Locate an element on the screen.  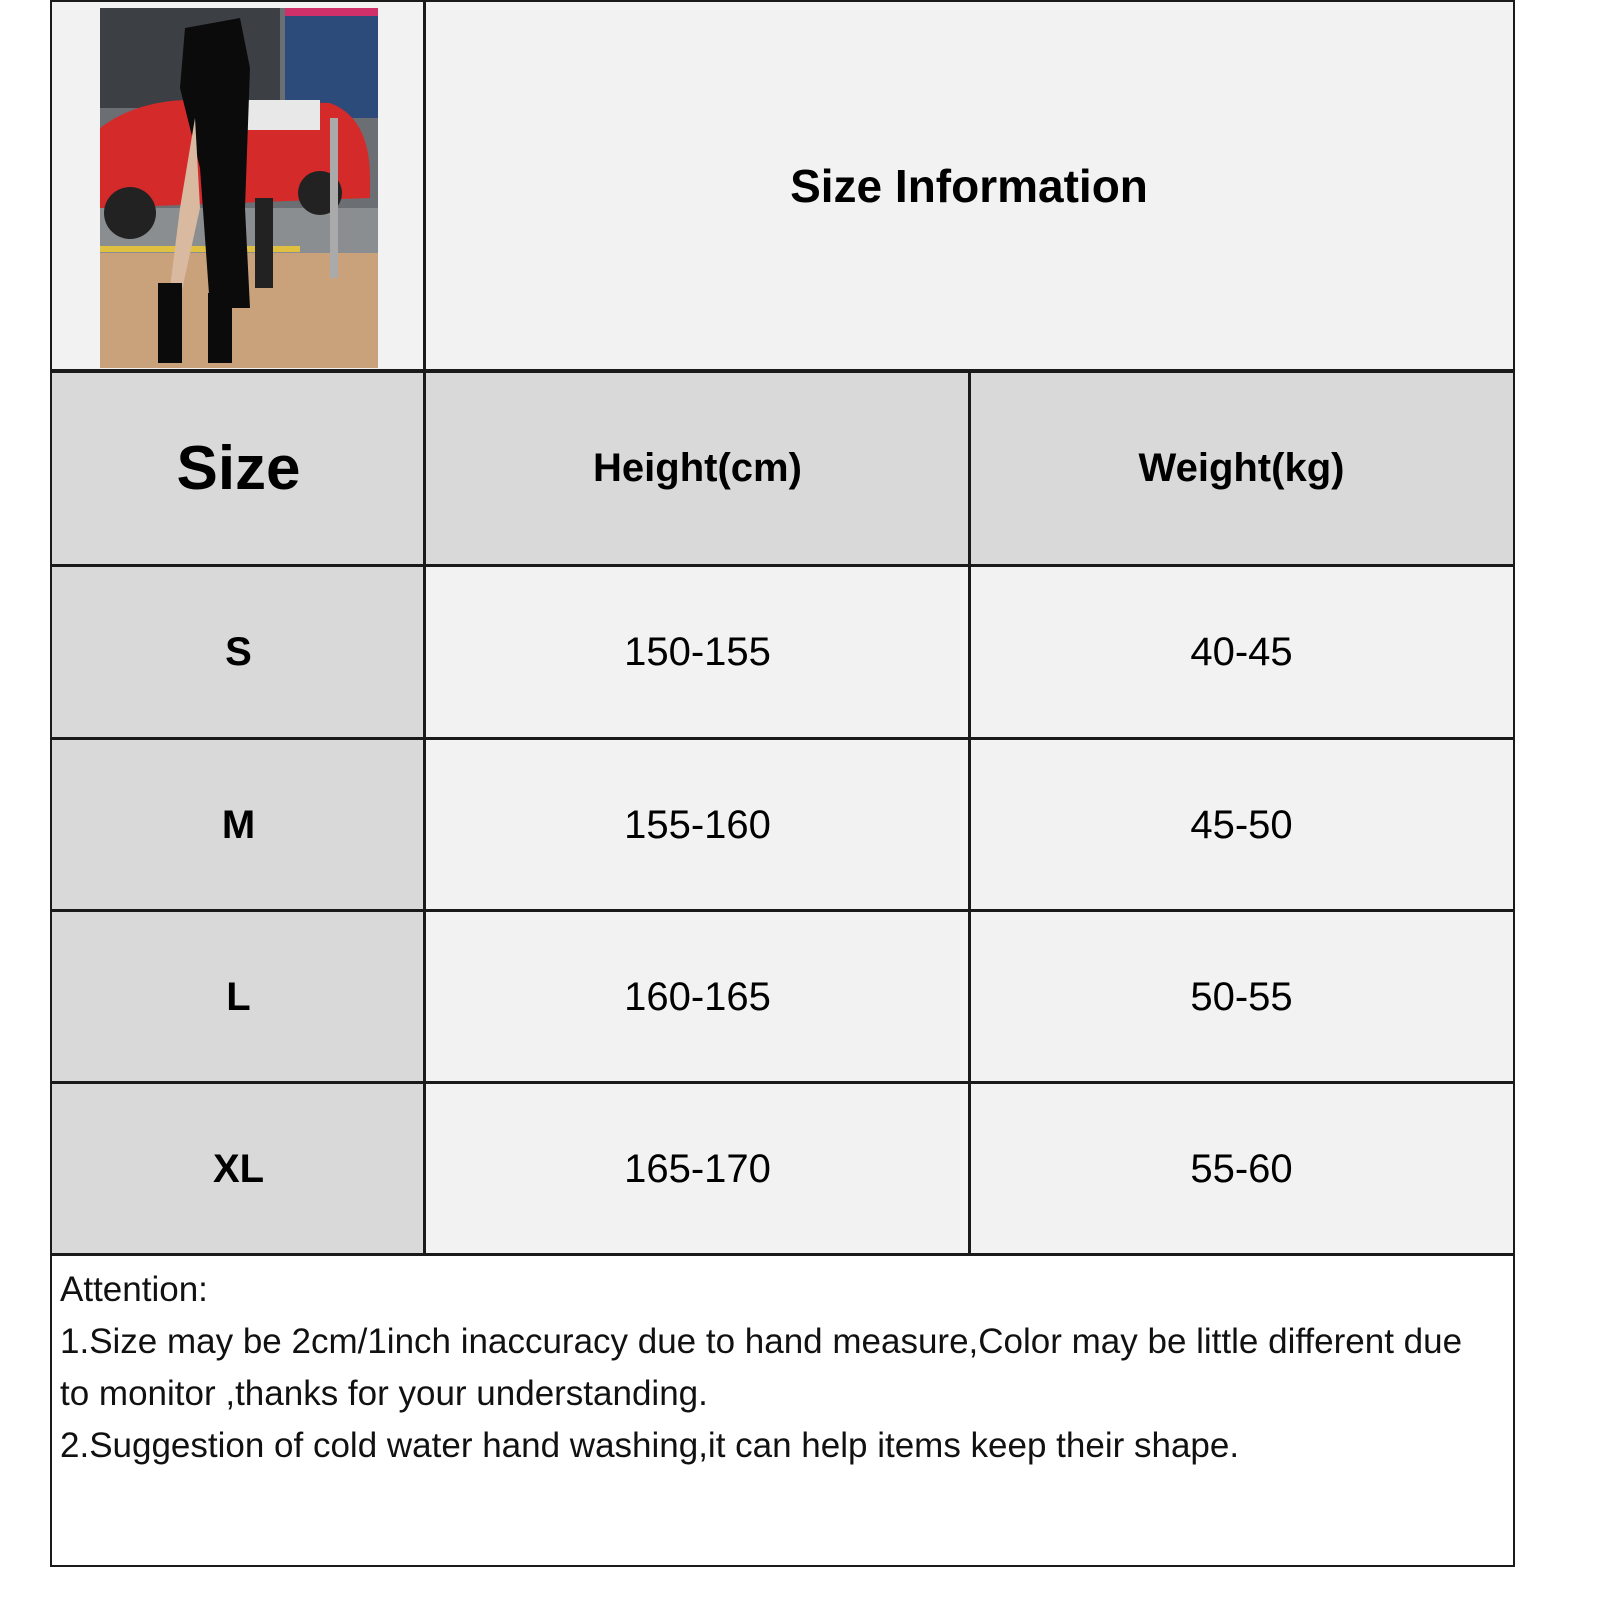
size-label: L is located at coordinates (238, 996).